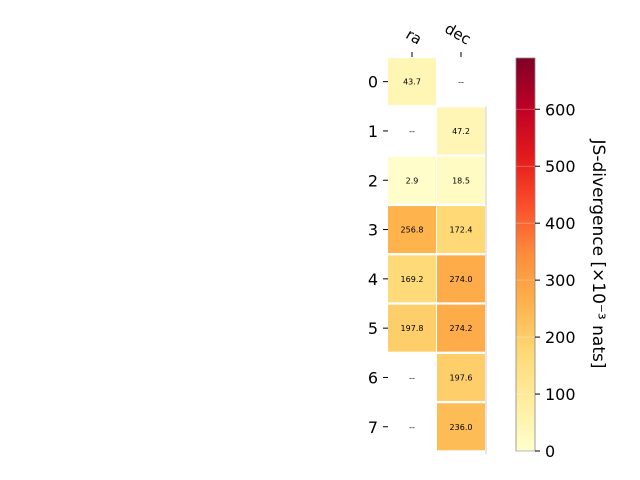 The height and width of the screenshot is (480, 640). I want to click on cell-value-label: 197.6, so click(461, 377).